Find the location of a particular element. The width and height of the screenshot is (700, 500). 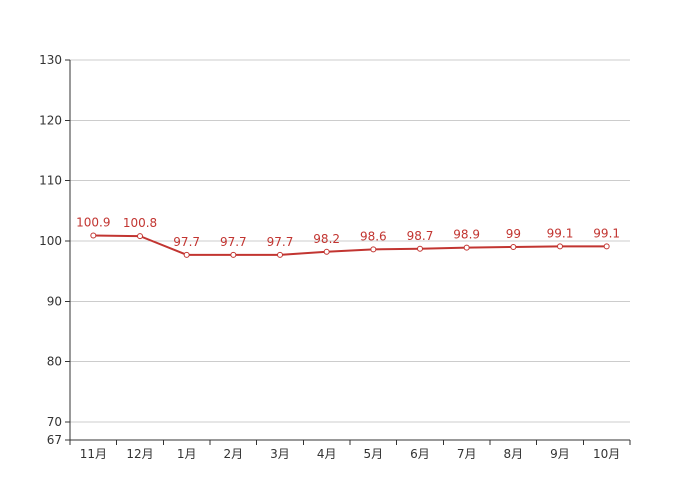

x-tick-label: 7月 is located at coordinates (467, 454).